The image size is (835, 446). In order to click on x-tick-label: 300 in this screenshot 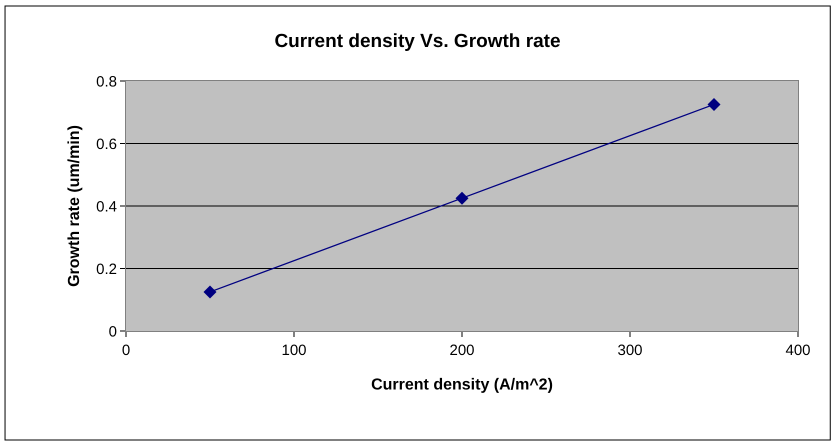, I will do `click(630, 350)`.